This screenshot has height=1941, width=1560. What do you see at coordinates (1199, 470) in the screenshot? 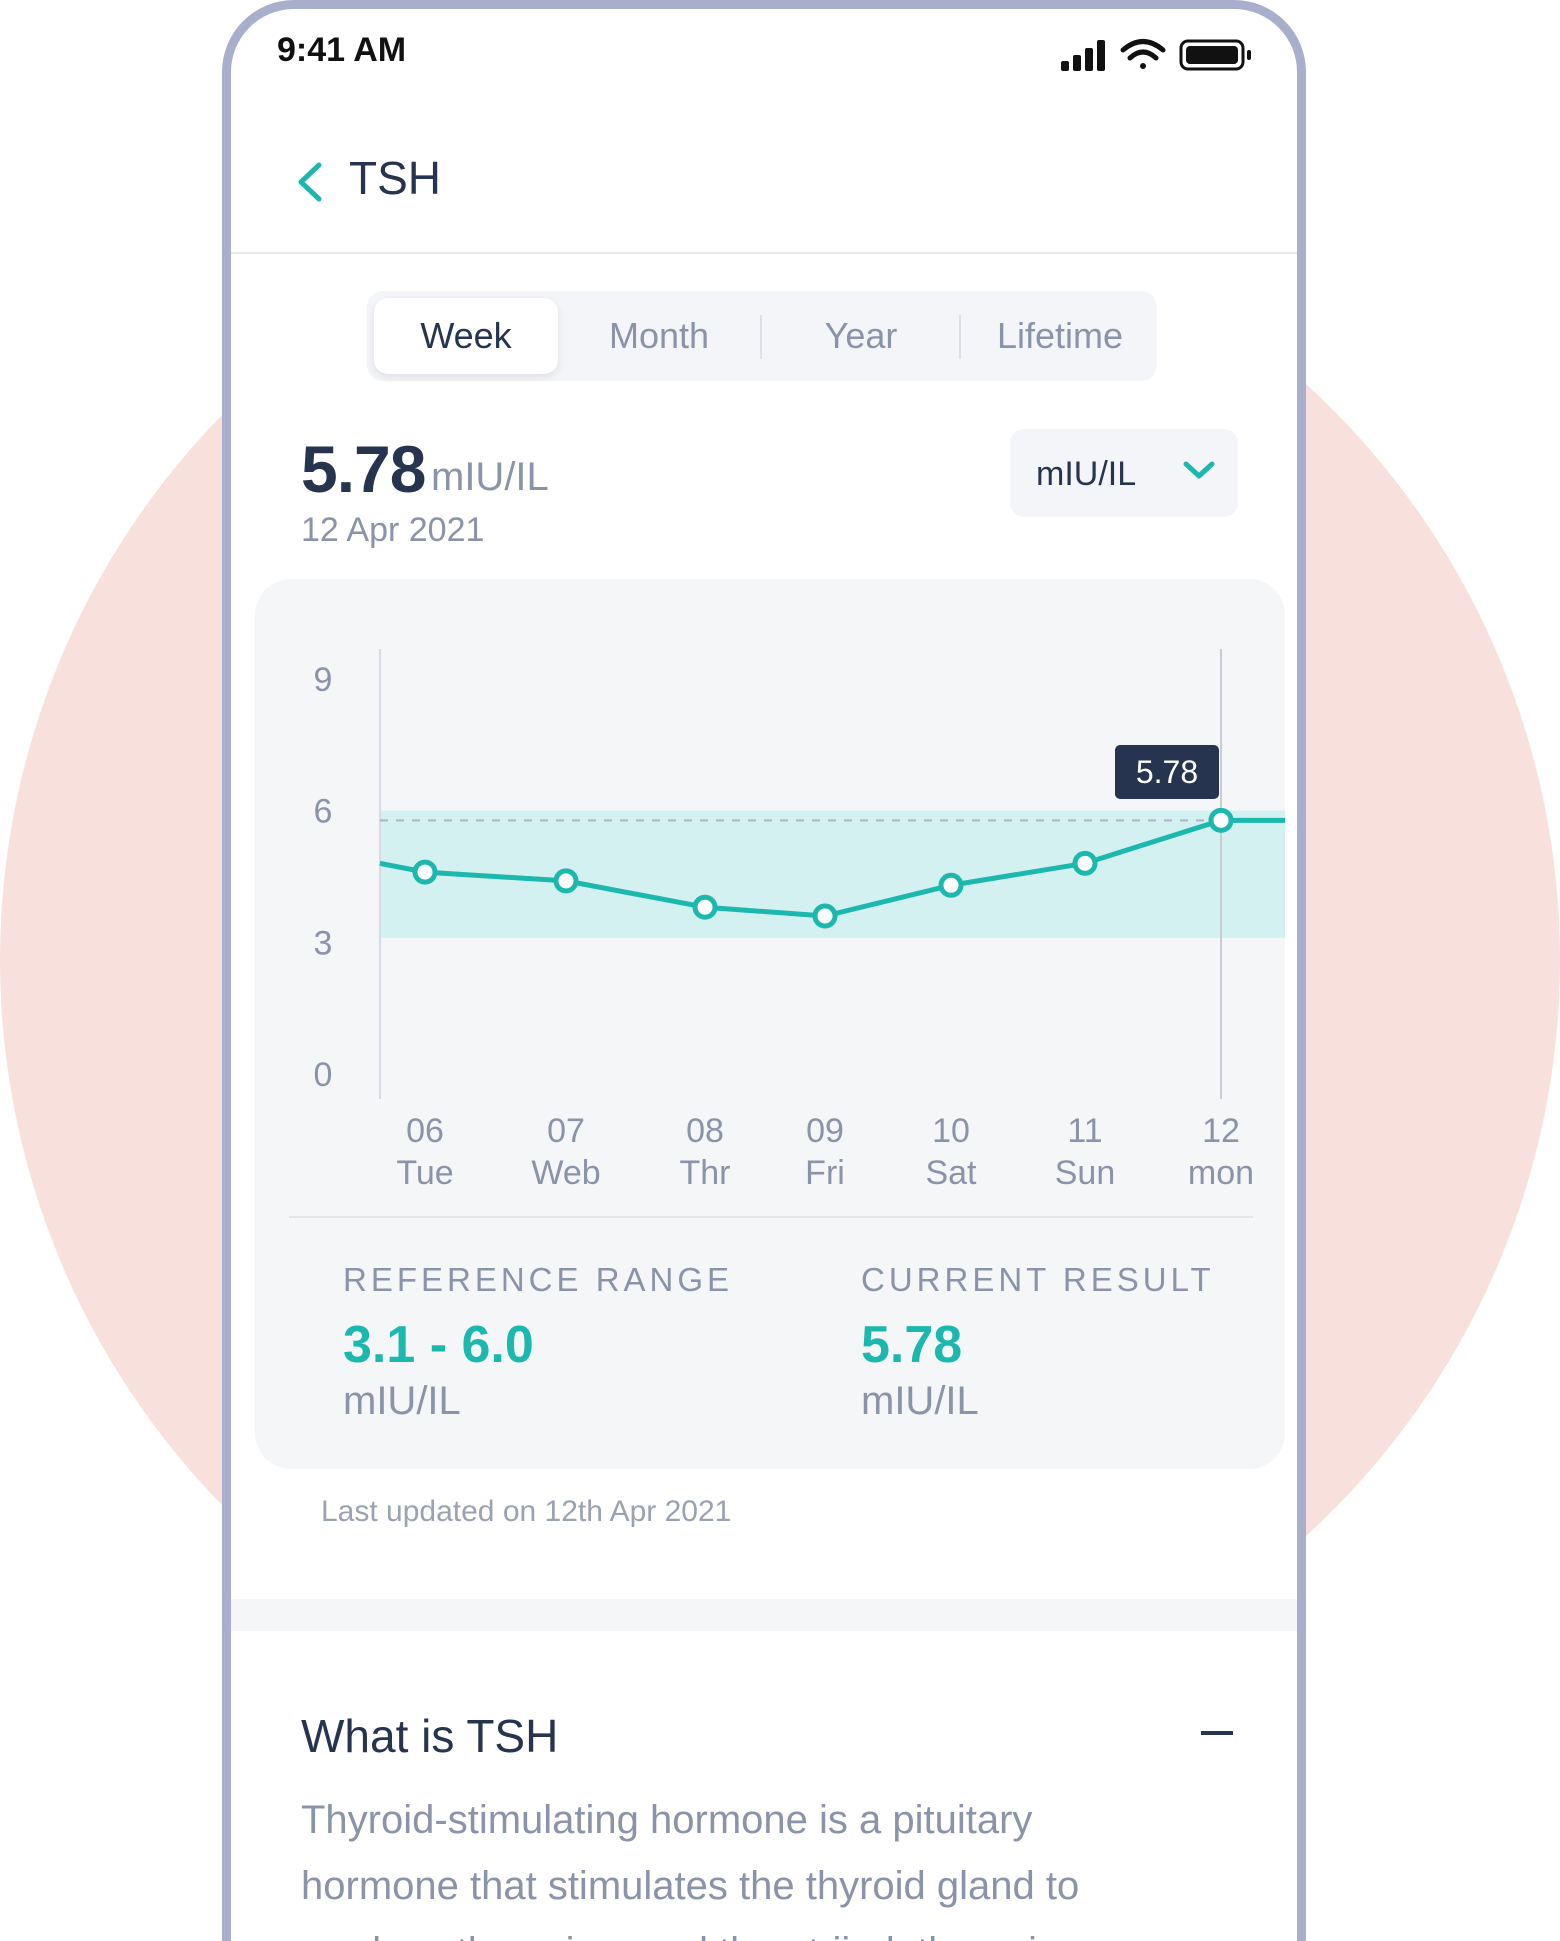
I see `chevron-down-icon` at bounding box center [1199, 470].